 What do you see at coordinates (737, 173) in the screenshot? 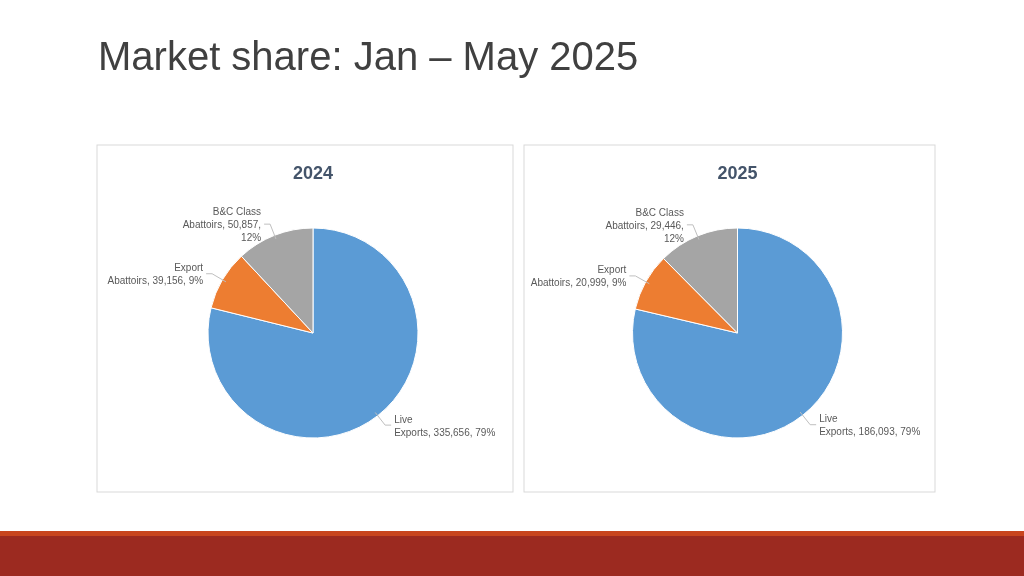
I see `chart-title: 2025` at bounding box center [737, 173].